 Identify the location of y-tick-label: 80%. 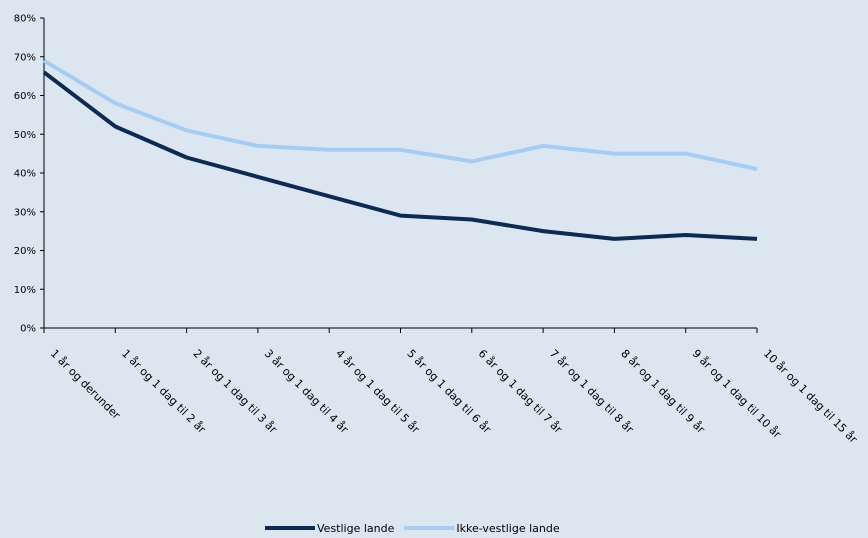
(25, 19).